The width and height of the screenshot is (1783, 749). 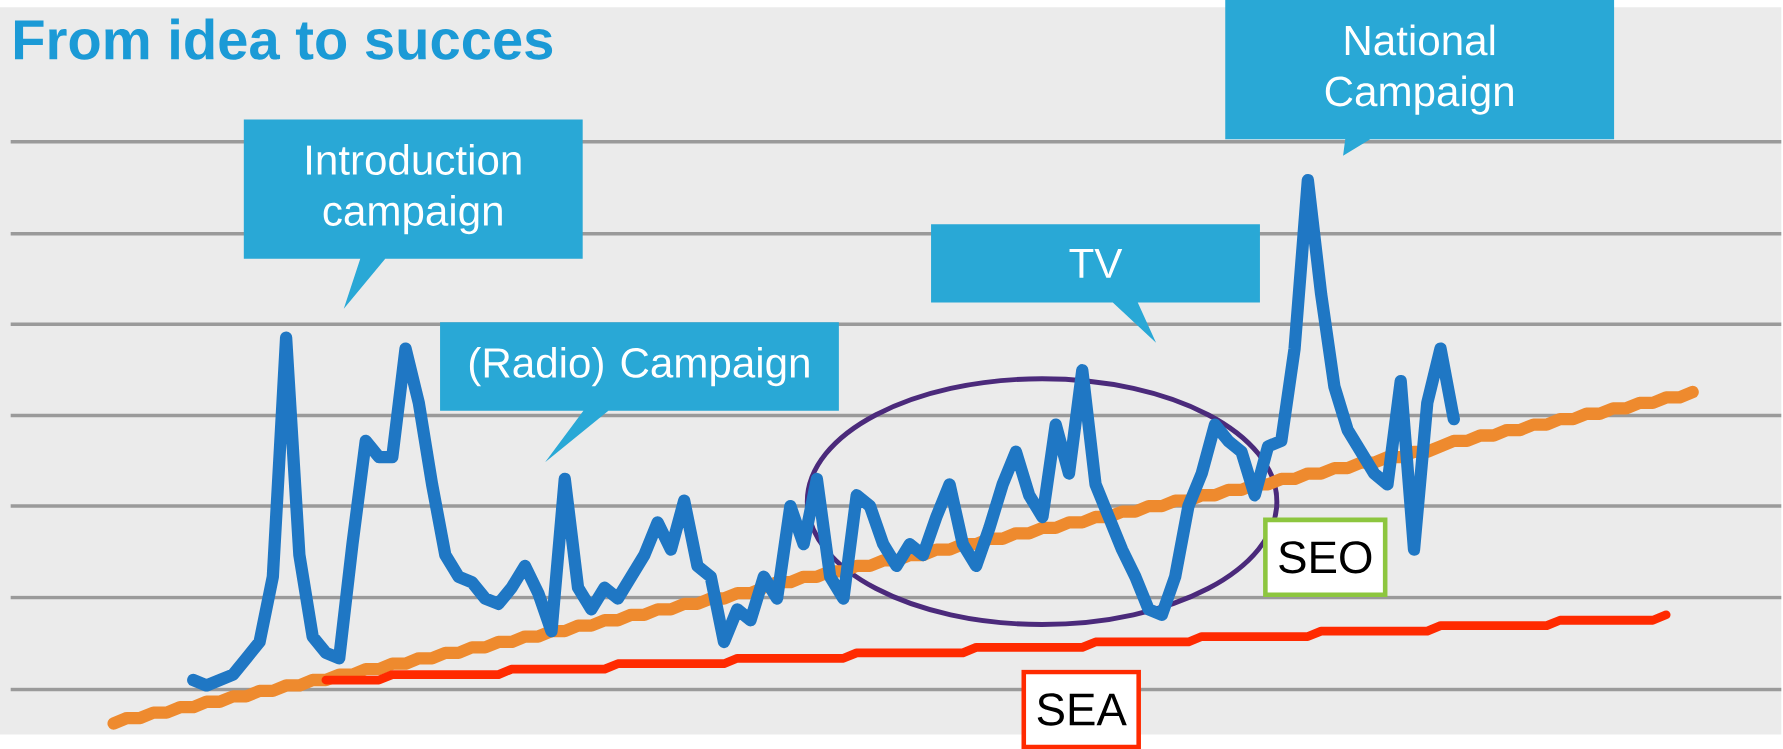 I want to click on series-label: SEA, so click(x=1082, y=709).